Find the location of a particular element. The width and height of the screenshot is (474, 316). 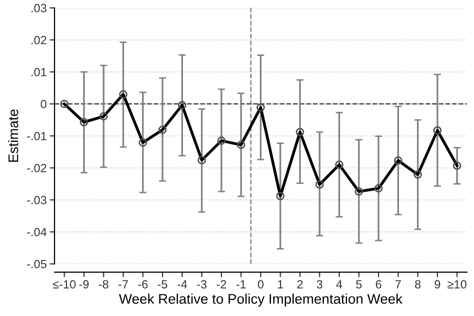

x-tick-label: 0 is located at coordinates (261, 284).